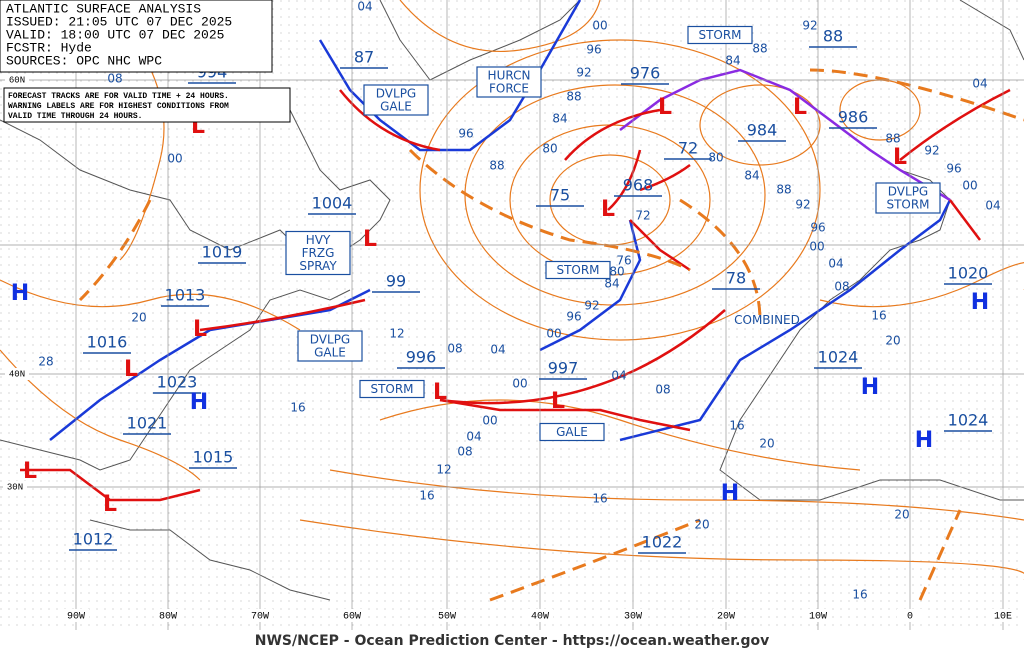 This screenshot has height=652, width=1024. I want to click on notice-box, so click(147, 105).